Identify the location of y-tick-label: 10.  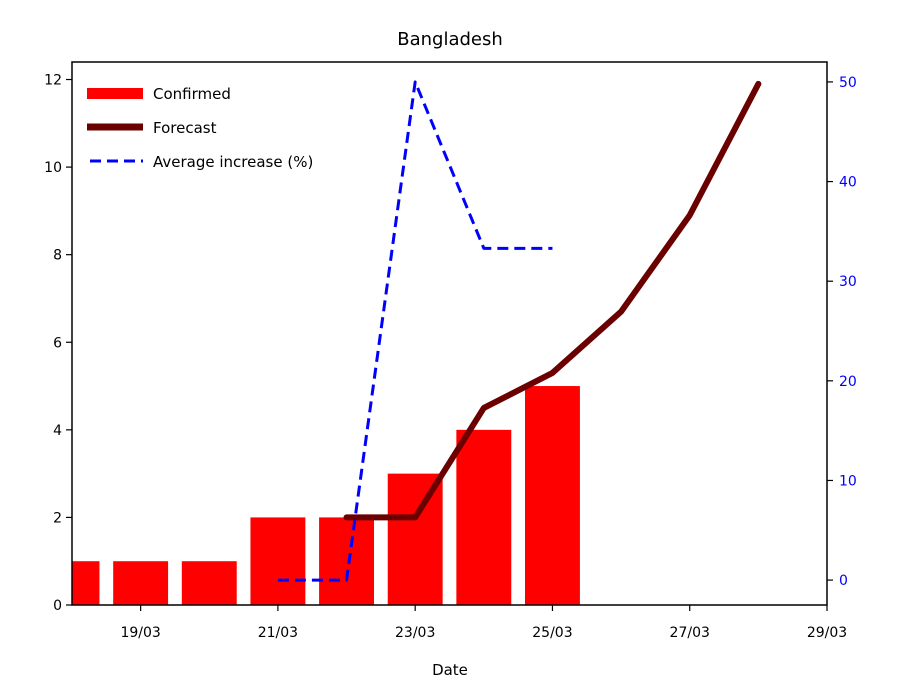
(53, 168).